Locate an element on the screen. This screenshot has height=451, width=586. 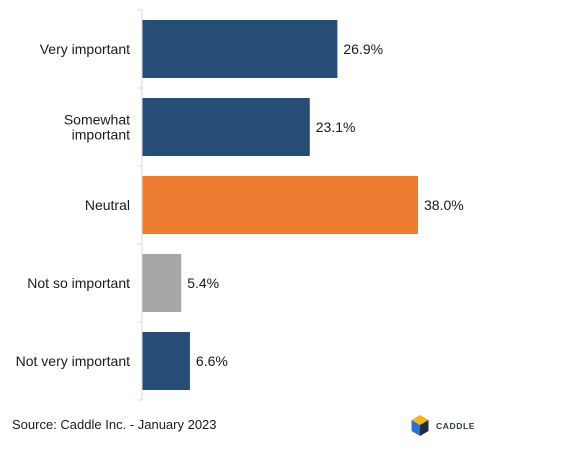
brand-name: CADDLE is located at coordinates (456, 426).